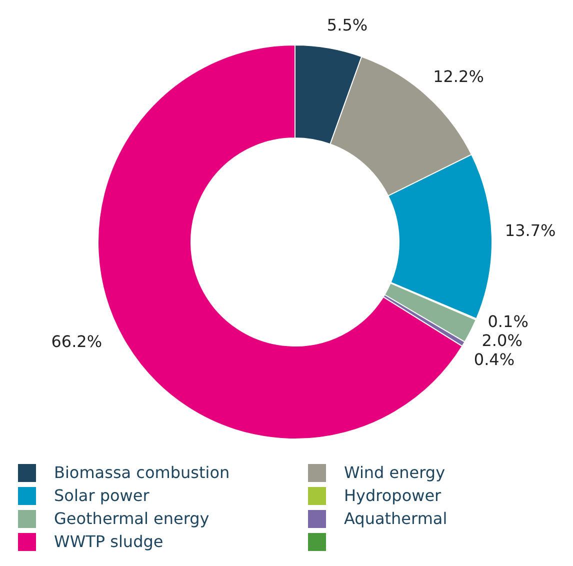 The width and height of the screenshot is (573, 566). I want to click on data-label: 2.0%, so click(502, 340).